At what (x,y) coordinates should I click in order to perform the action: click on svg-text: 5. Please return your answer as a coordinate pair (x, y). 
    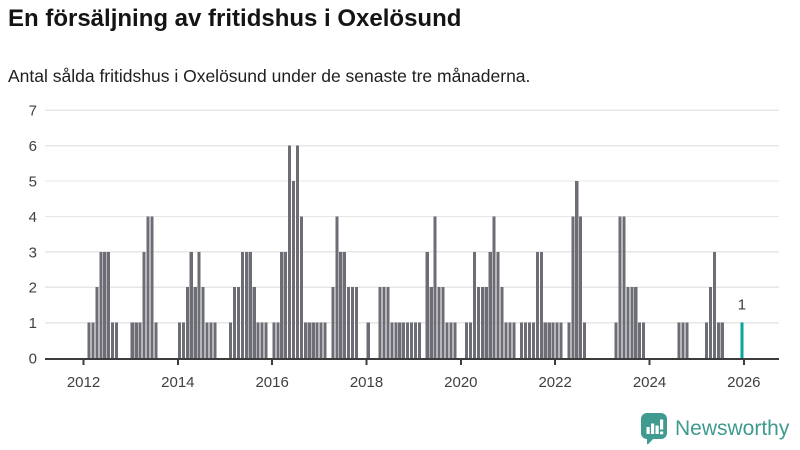
    Looking at the image, I should click on (33, 182).